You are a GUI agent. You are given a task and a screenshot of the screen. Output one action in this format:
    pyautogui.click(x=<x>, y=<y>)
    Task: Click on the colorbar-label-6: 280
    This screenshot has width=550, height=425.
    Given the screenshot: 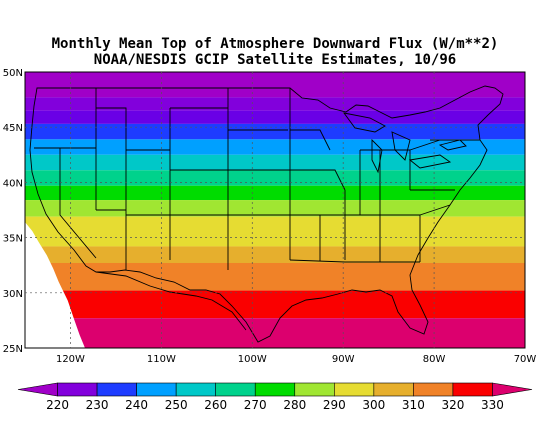 What is the action you would take?
    pyautogui.click(x=294, y=405)
    